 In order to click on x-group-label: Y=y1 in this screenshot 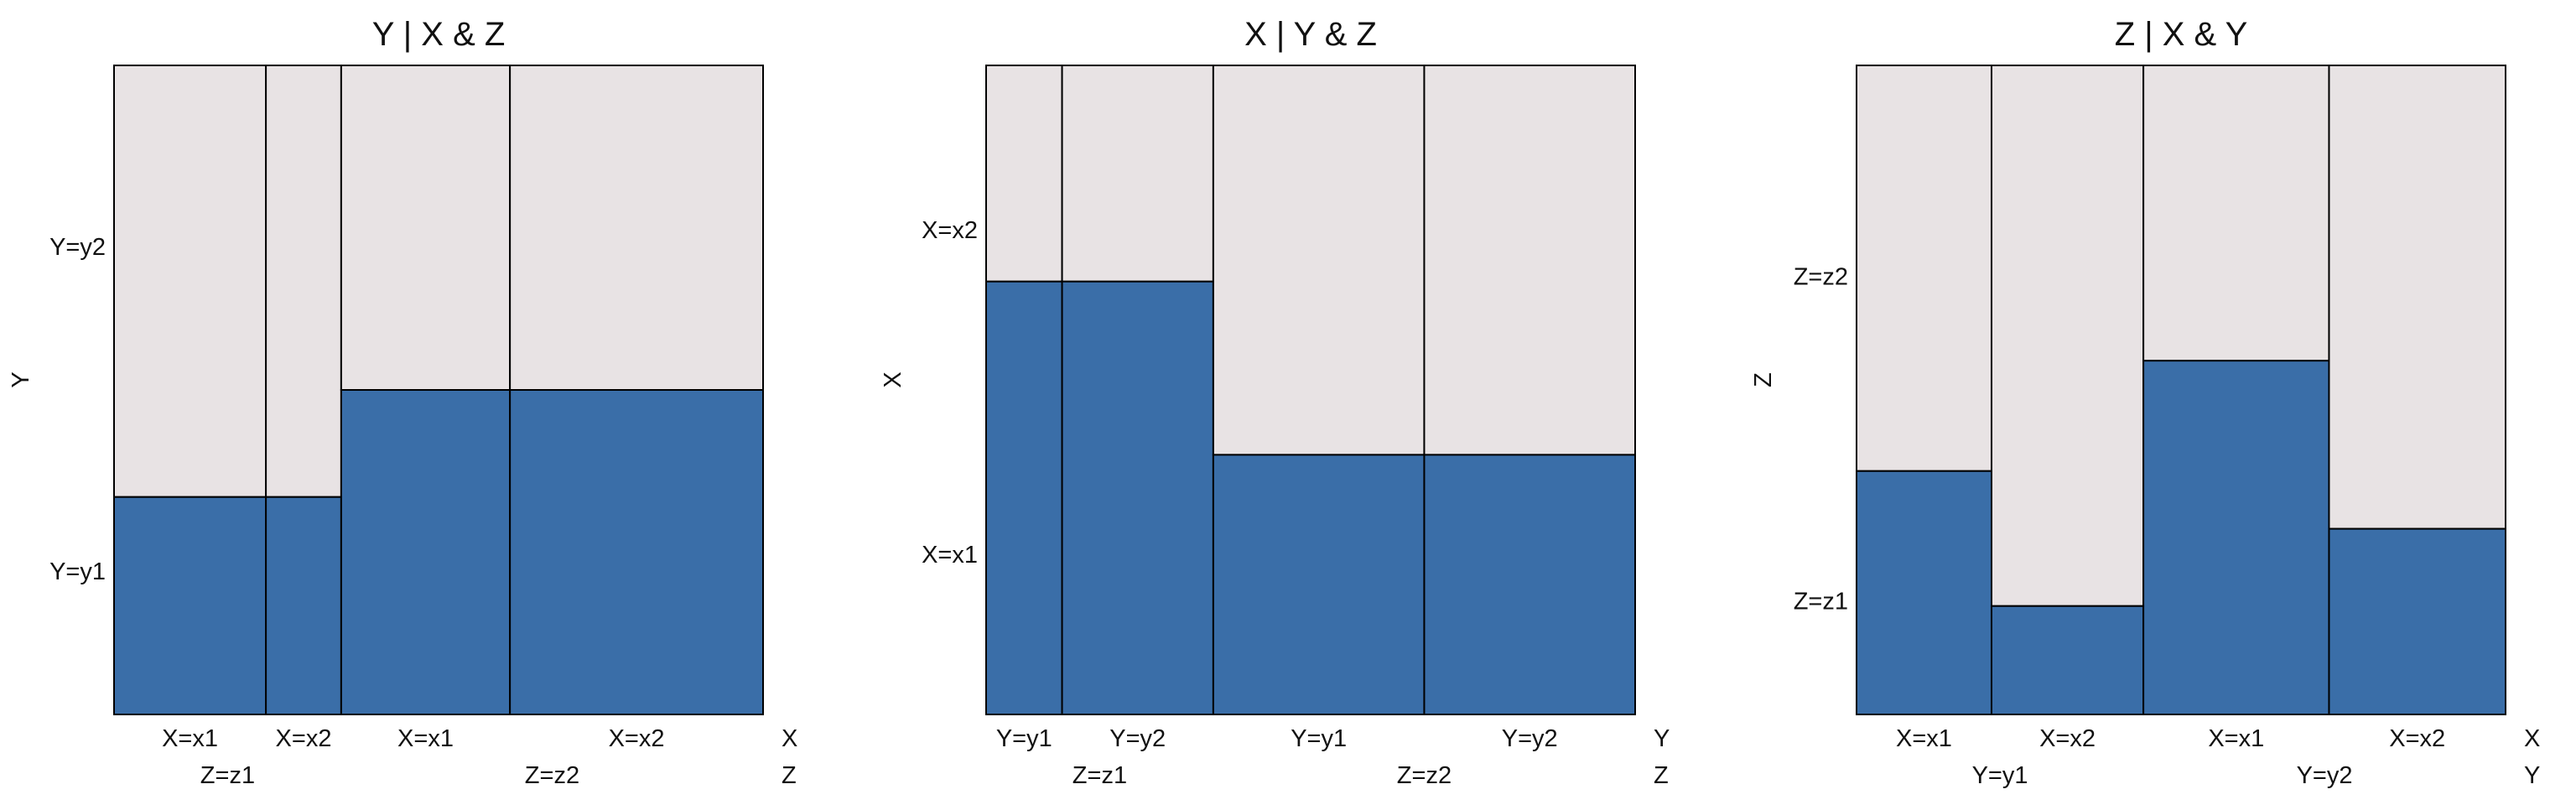, I will do `click(2000, 775)`.